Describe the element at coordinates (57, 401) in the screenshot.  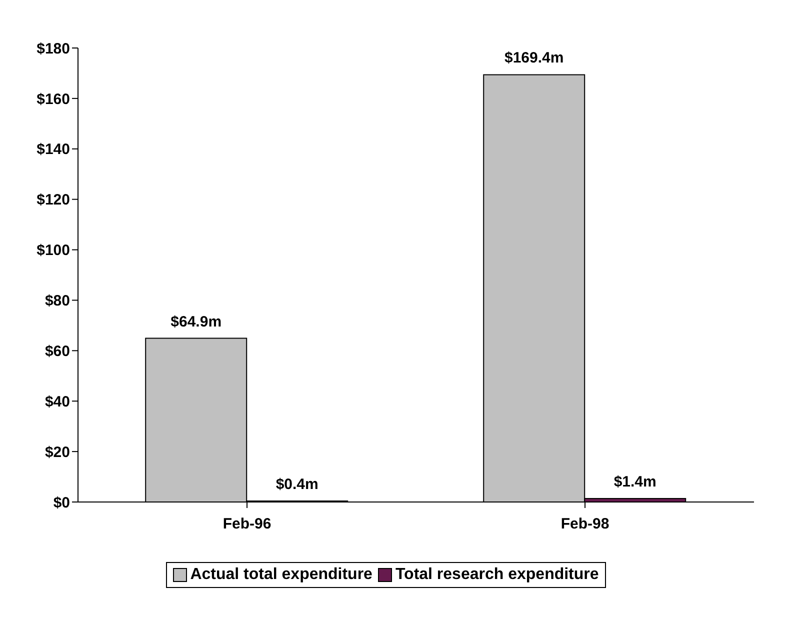
I see `y-tick-label: $40` at that location.